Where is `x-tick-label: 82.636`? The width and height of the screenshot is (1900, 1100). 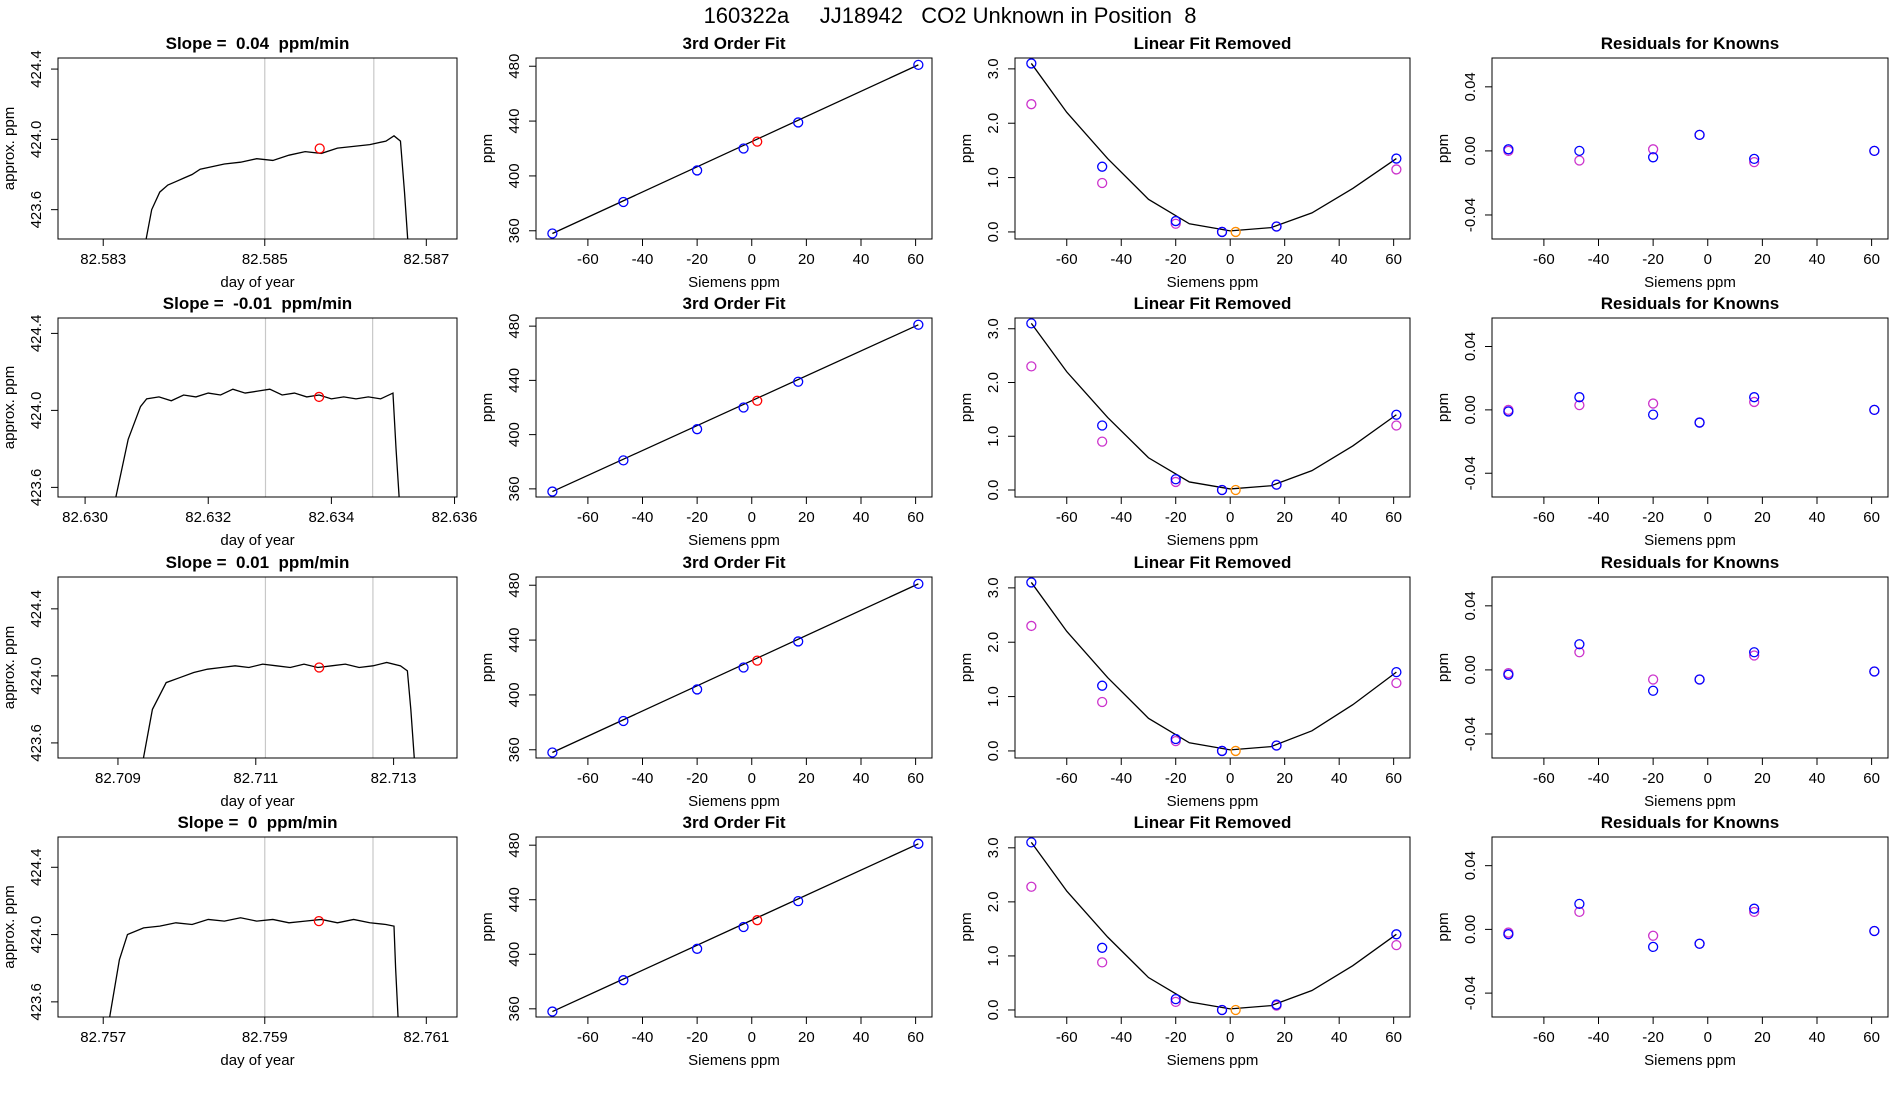 x-tick-label: 82.636 is located at coordinates (455, 517).